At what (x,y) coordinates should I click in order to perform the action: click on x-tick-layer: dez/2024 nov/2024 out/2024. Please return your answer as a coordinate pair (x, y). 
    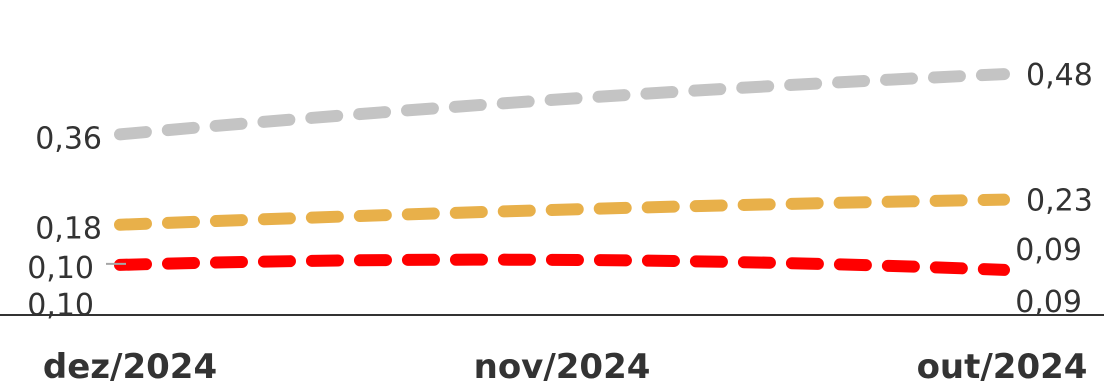
    Looking at the image, I should click on (565, 367).